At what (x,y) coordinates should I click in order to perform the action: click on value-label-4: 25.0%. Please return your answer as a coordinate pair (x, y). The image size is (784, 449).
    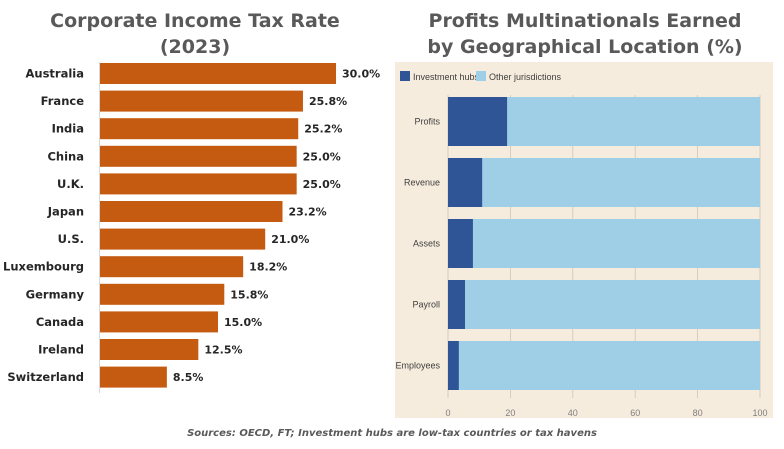
    Looking at the image, I should click on (322, 184).